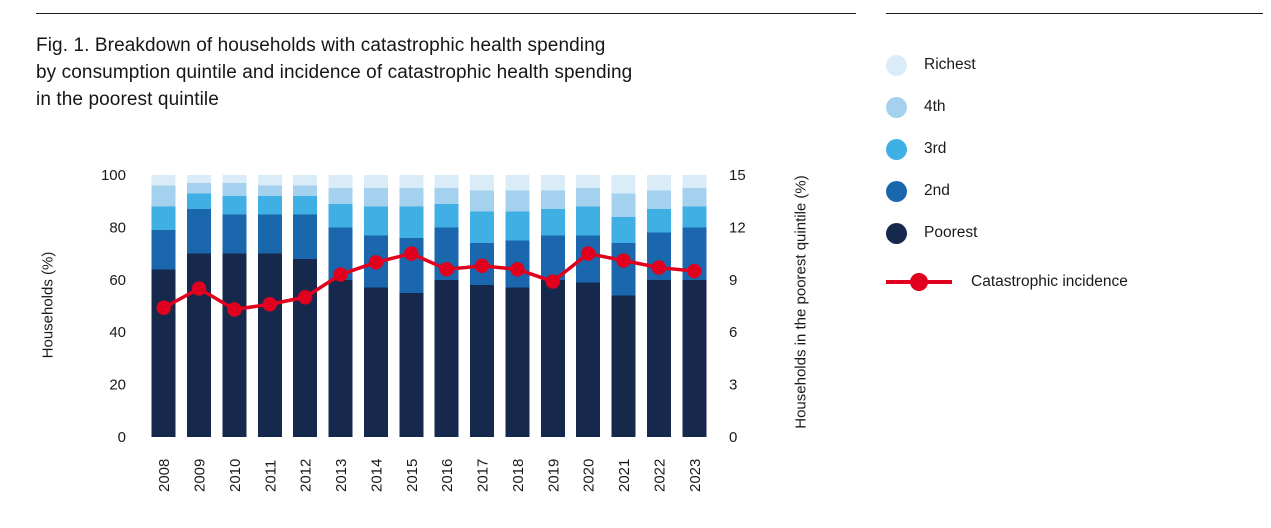  I want to click on bar-segment-2008-2nd, so click(163, 250).